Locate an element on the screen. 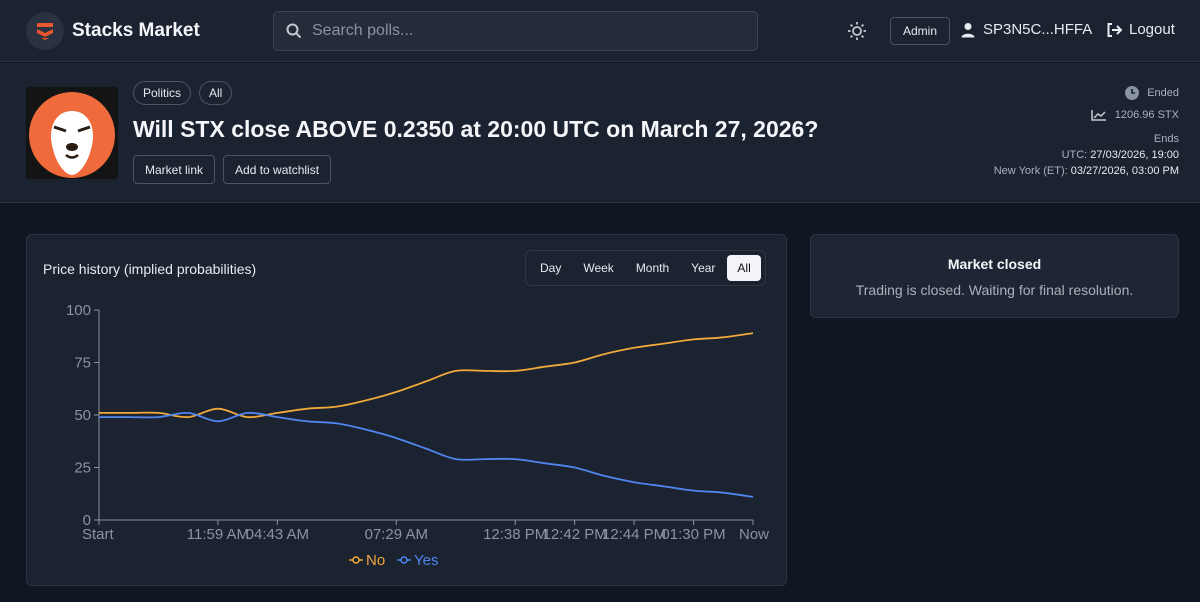  logout-label: Logout is located at coordinates (1152, 29).